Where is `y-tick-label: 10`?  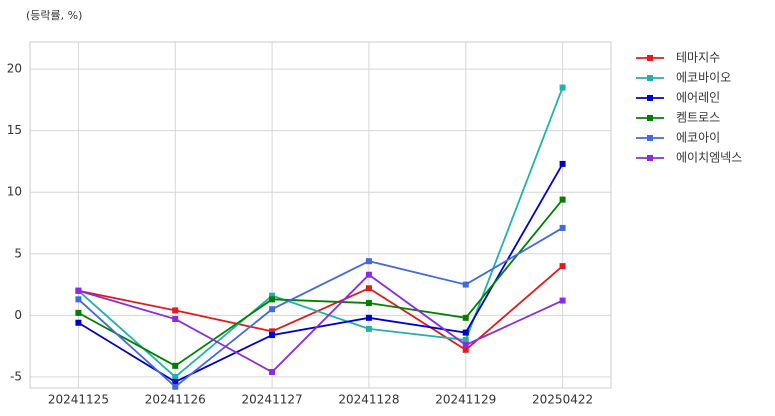 y-tick-label: 10 is located at coordinates (14, 192).